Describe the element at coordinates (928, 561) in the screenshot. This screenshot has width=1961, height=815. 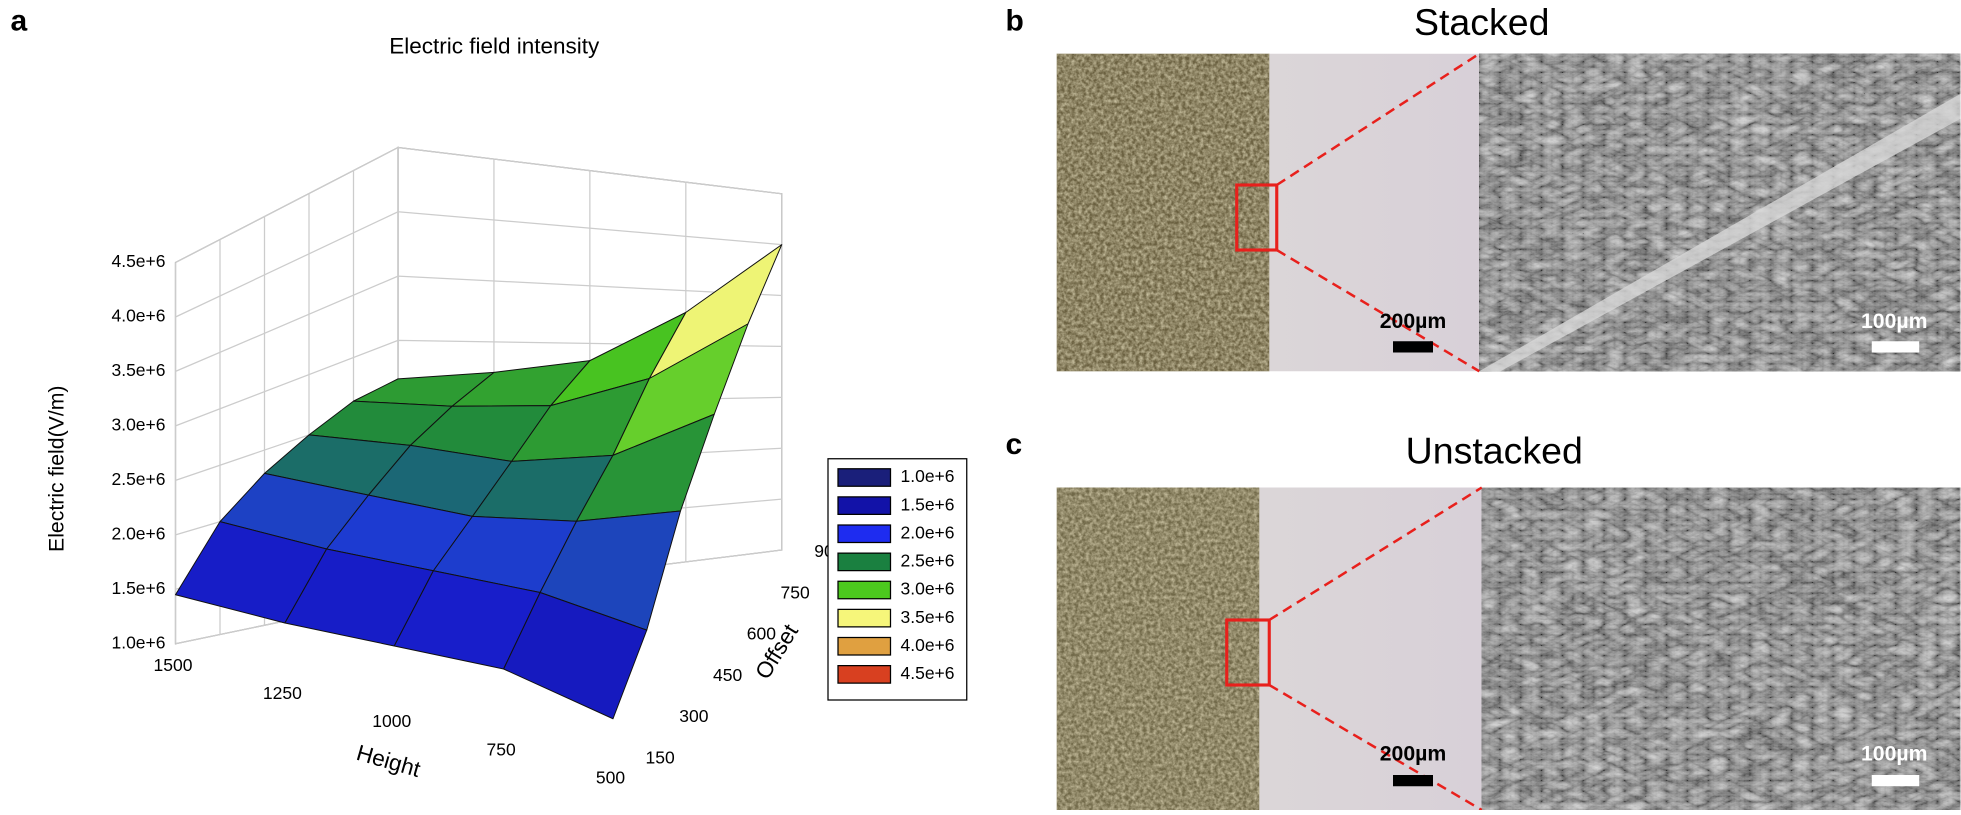
I see `legend-label: 2.5e+6` at that location.